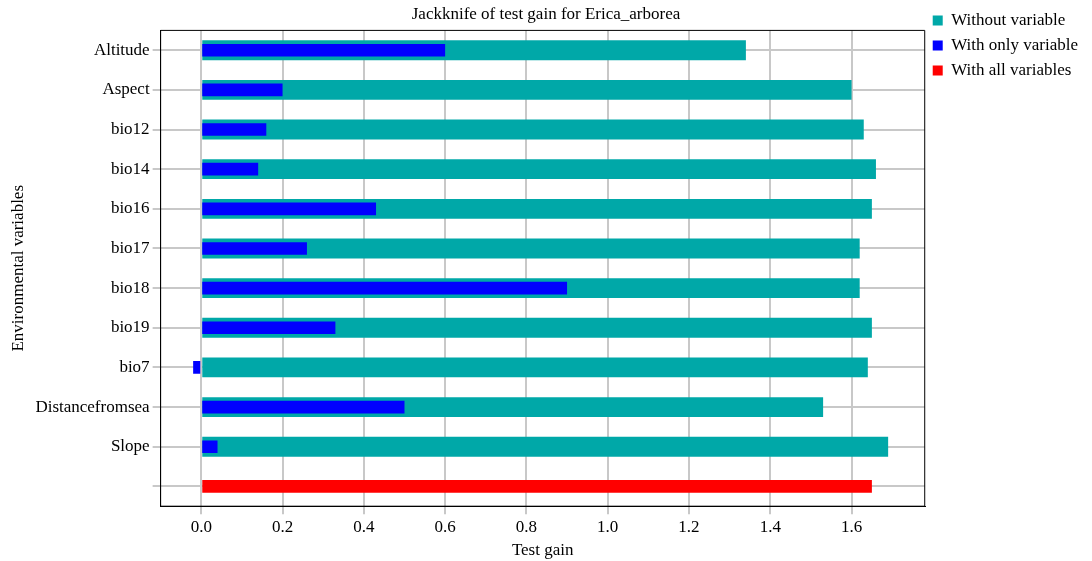  What do you see at coordinates (135, 366) in the screenshot?
I see `y-tick-label: bio7` at bounding box center [135, 366].